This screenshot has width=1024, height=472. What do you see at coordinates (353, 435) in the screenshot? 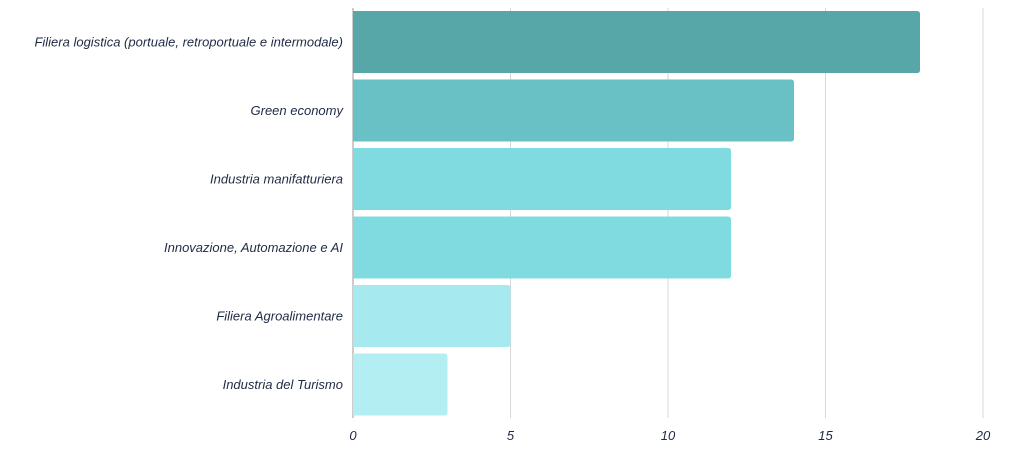
I see `x-tick-label: 0` at bounding box center [353, 435].